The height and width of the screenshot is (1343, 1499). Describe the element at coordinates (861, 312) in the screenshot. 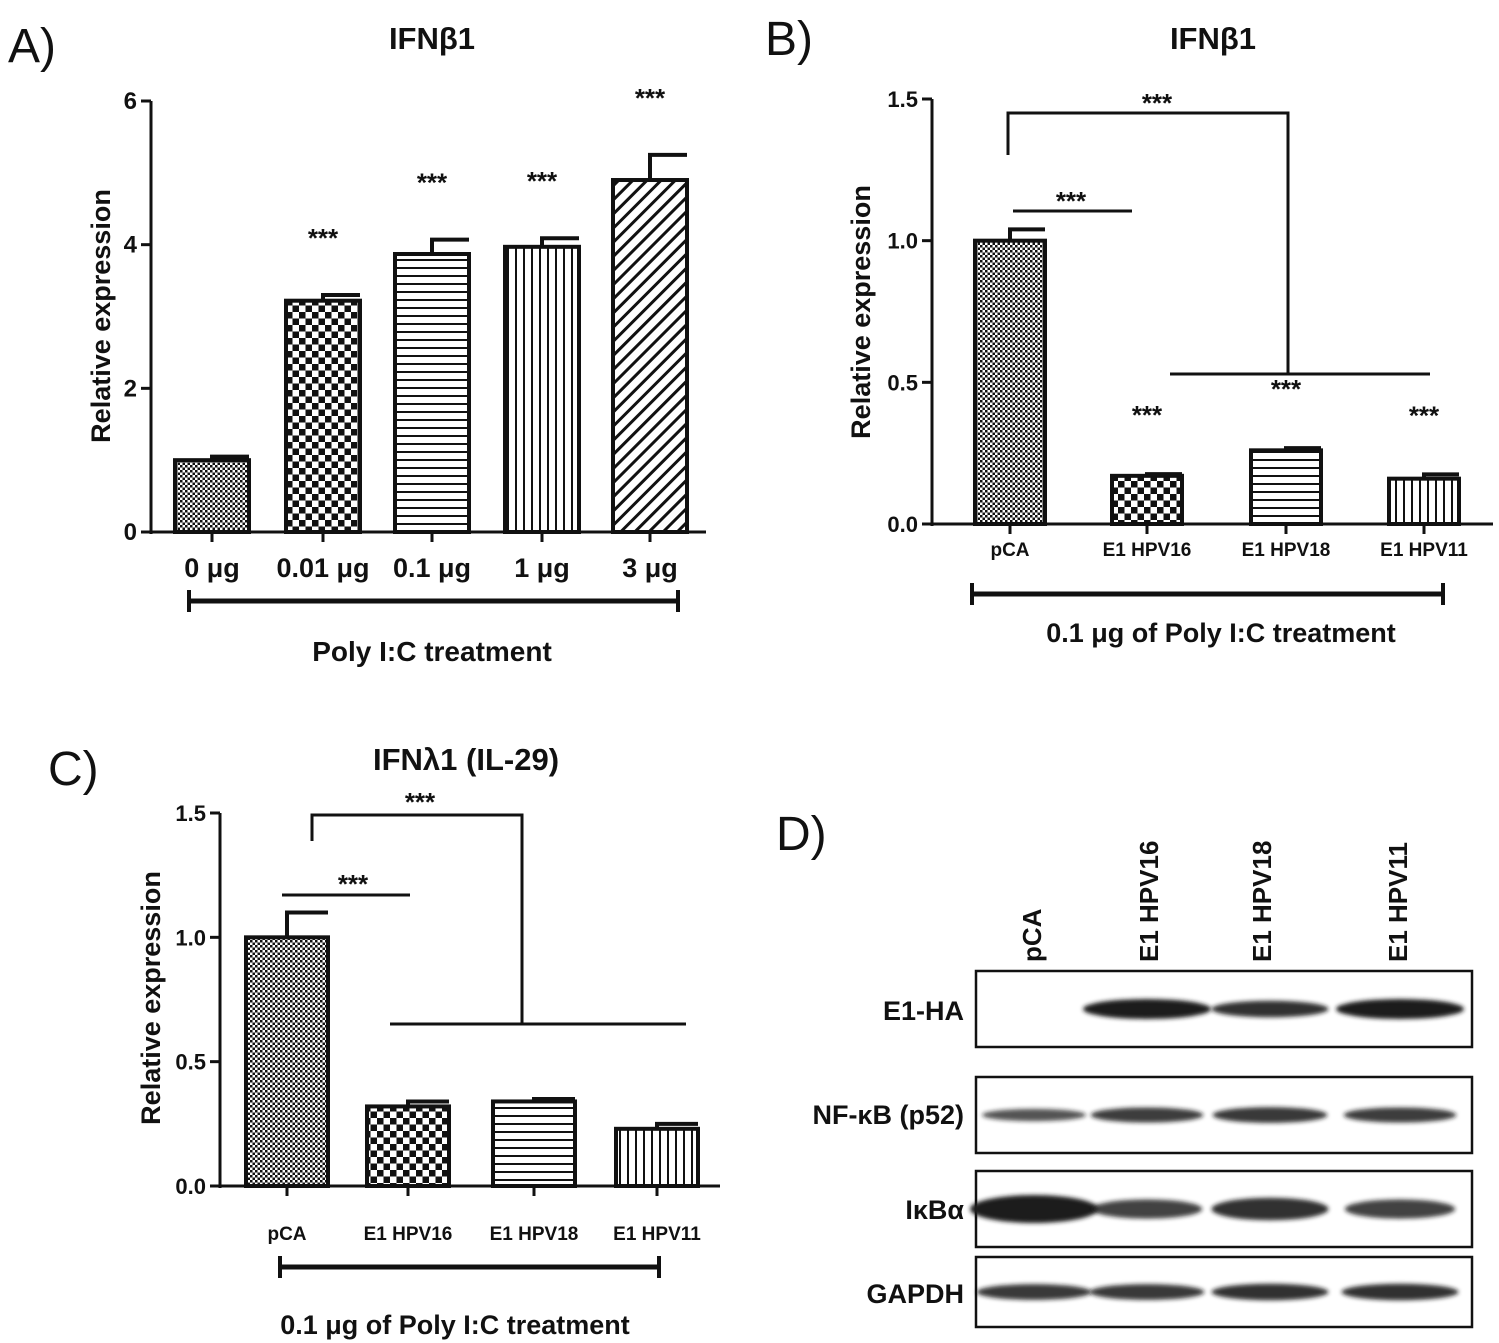

I see `panel-b-y-axis-label: Relative expression` at that location.